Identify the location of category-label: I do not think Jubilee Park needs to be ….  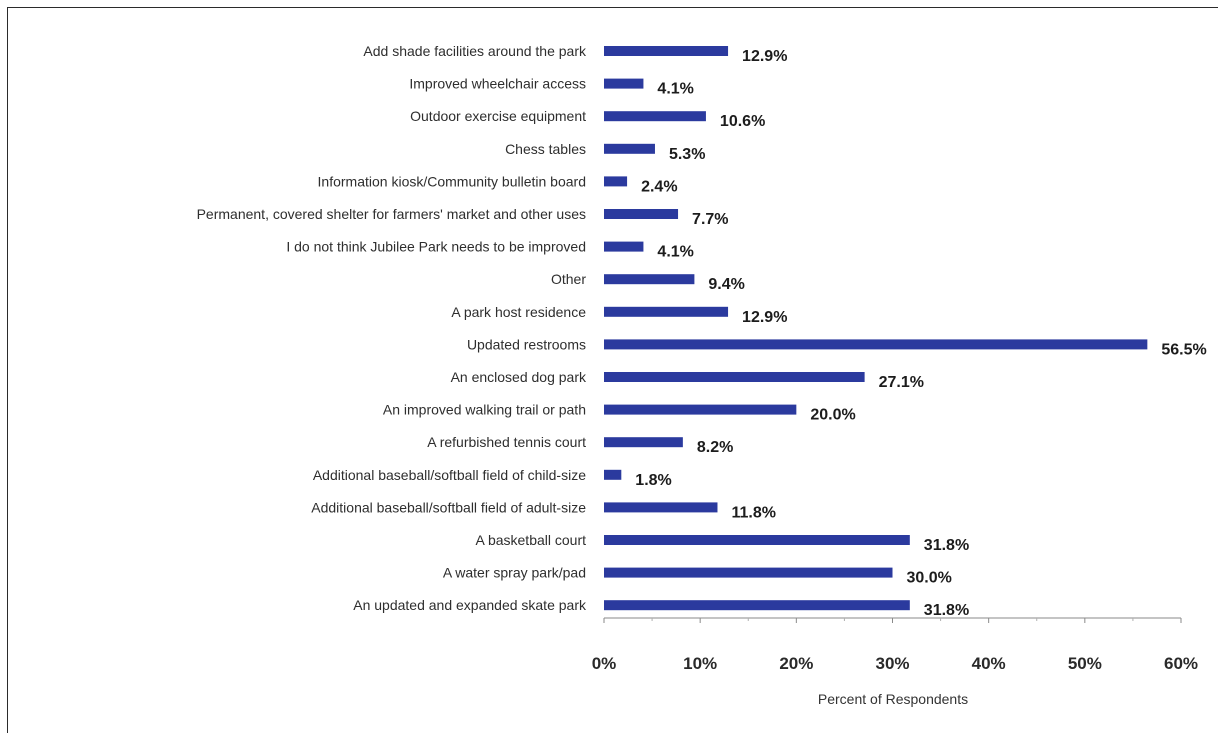
(436, 247).